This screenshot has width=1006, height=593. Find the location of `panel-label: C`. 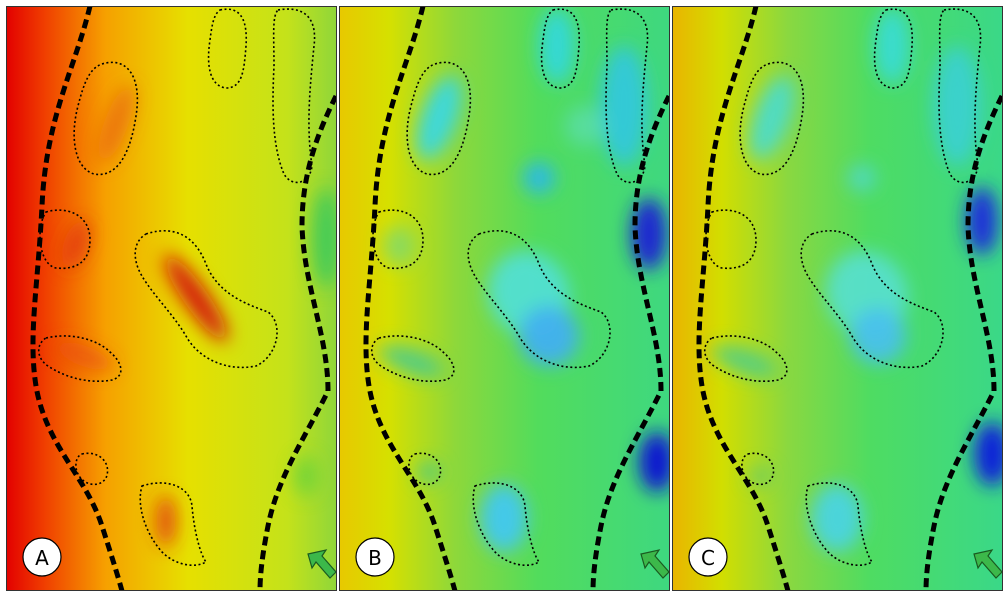

panel-label: C is located at coordinates (708, 558).